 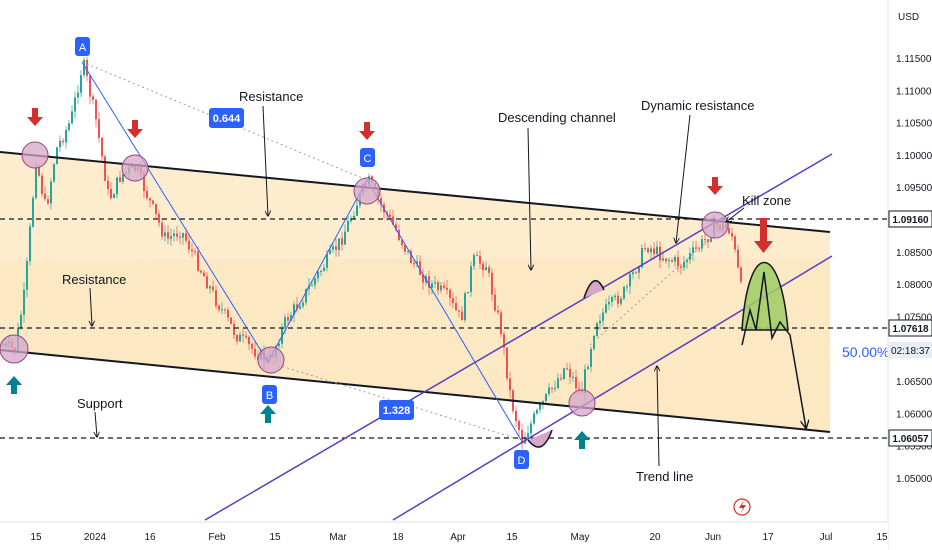 What do you see at coordinates (910, 329) in the screenshot?
I see `price-badge-mid-text: 1.07618` at bounding box center [910, 329].